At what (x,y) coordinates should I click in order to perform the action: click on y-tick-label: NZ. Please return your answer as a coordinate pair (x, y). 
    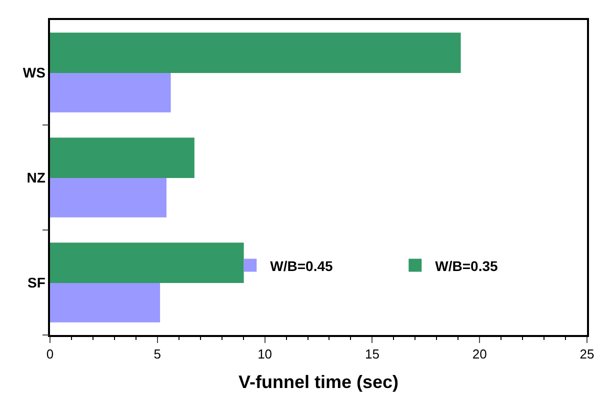
    Looking at the image, I should click on (36, 177).